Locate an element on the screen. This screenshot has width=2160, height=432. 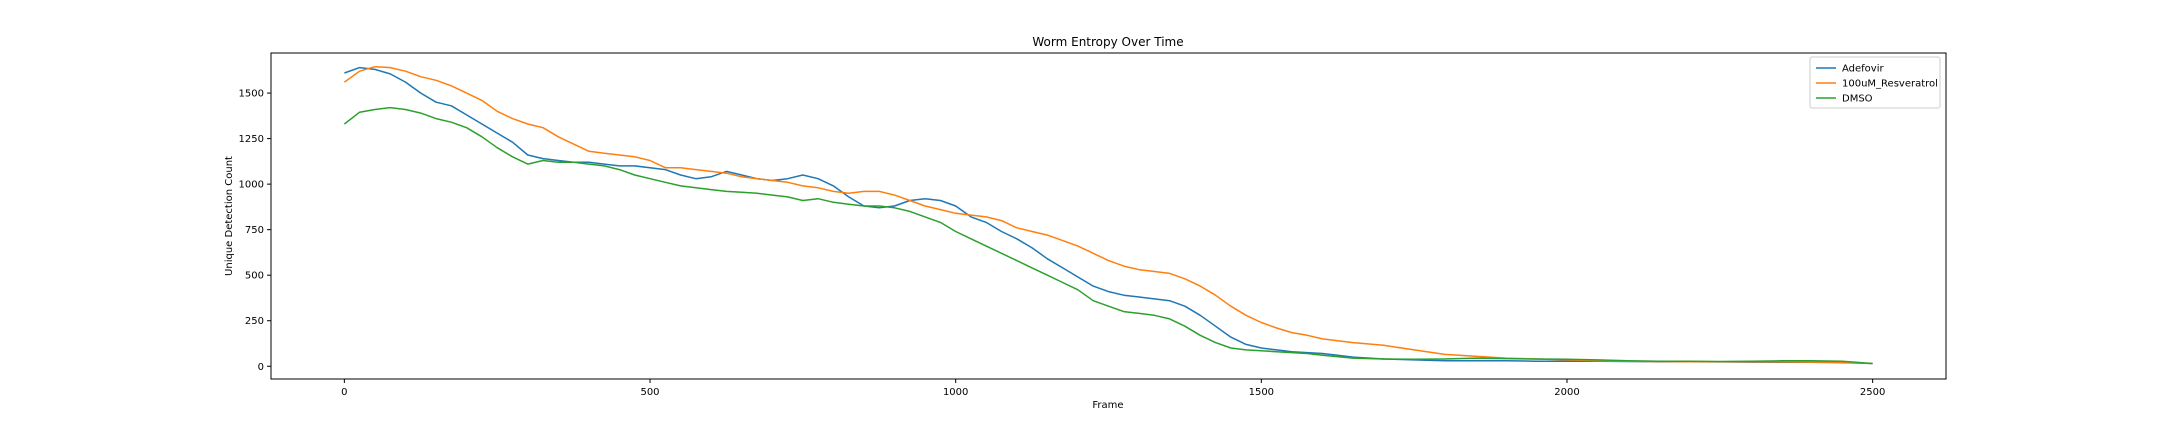
y-tick-label: 1000 is located at coordinates (251, 185).